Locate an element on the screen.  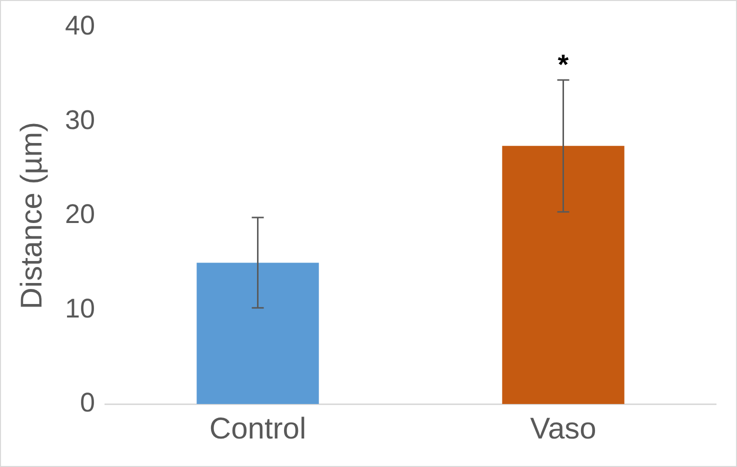
annotation: * is located at coordinates (563, 64).